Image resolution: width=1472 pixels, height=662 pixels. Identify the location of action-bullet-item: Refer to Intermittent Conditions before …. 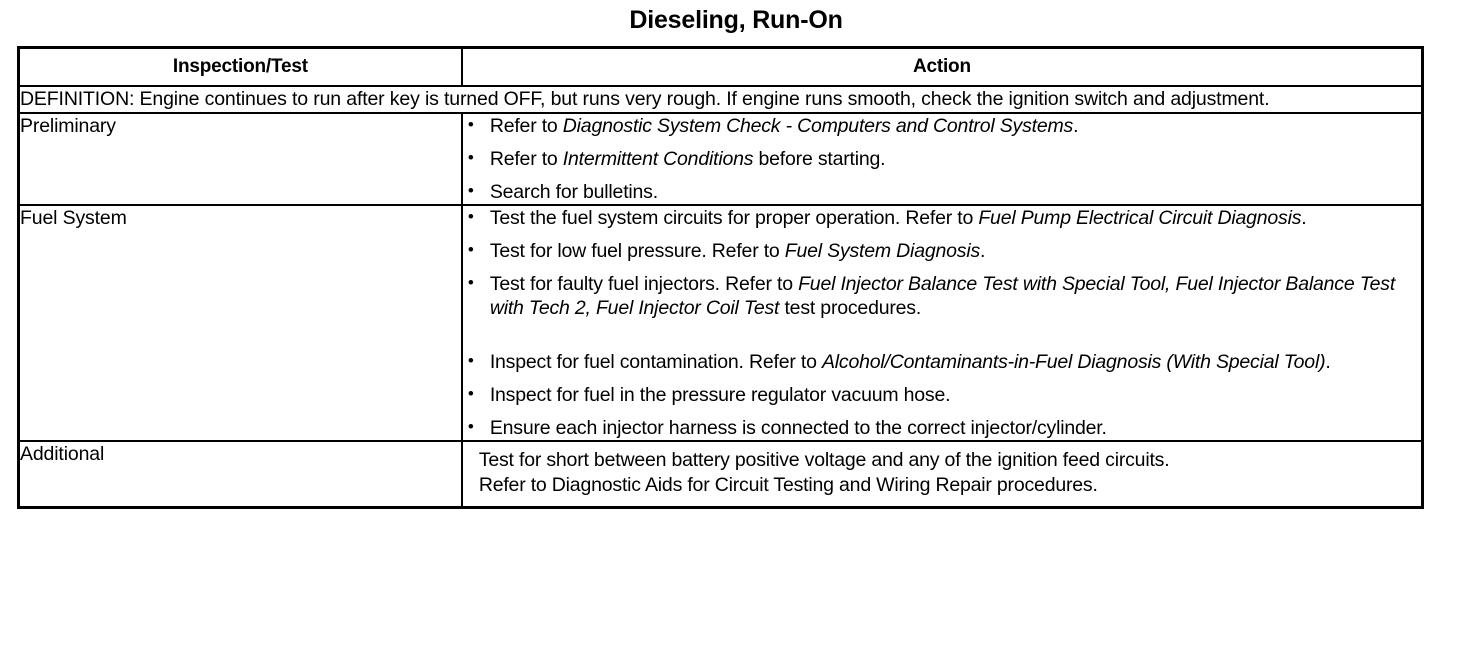
(942, 158).